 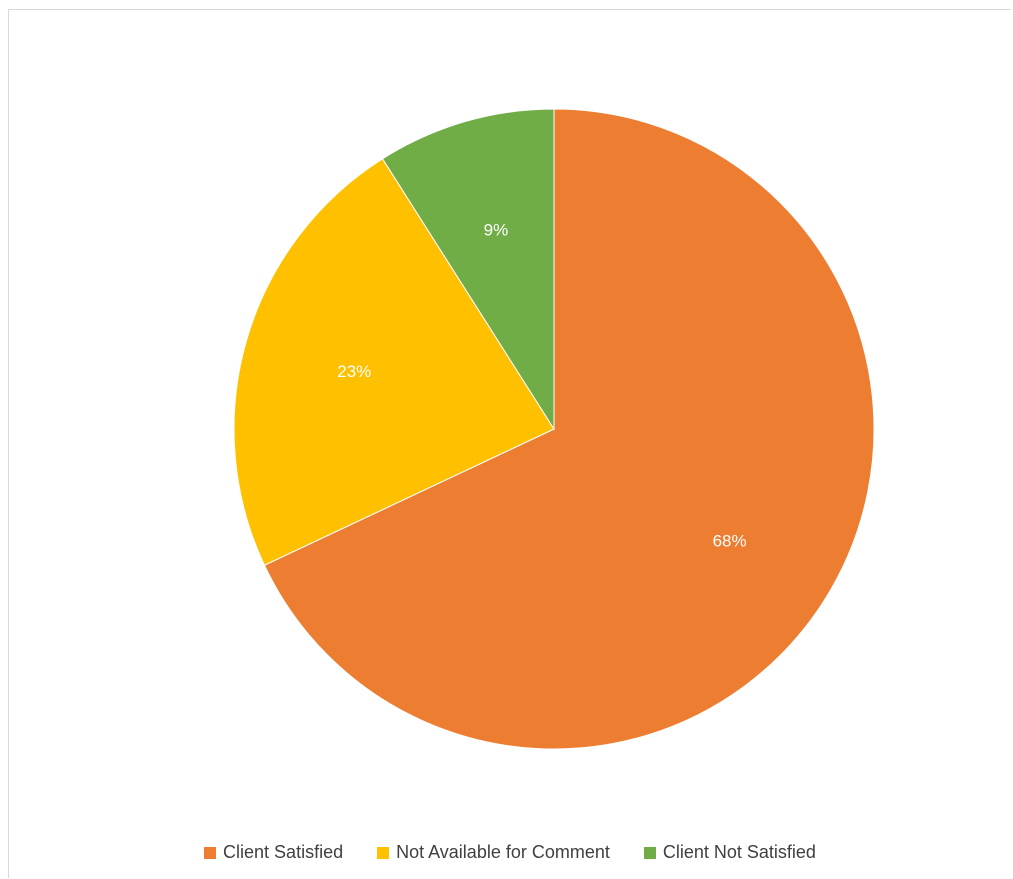 I want to click on legend-item-3: Client Not Satisfied, so click(x=729, y=852).